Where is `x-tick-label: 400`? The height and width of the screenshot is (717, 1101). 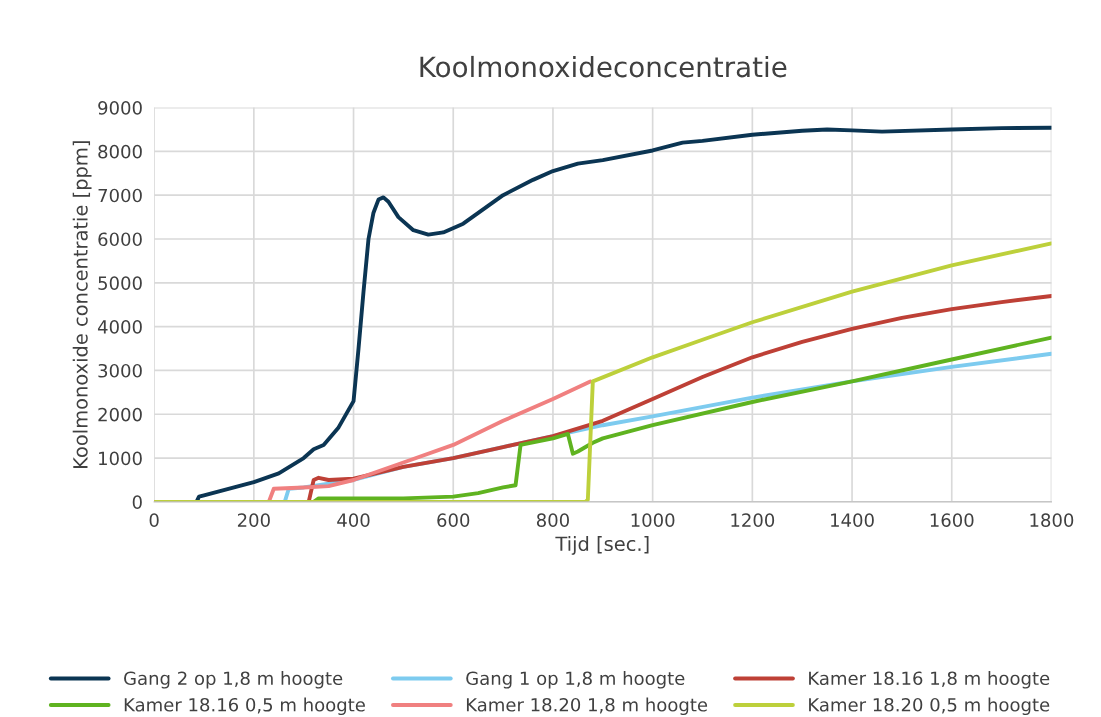
x-tick-label: 400 is located at coordinates (353, 520).